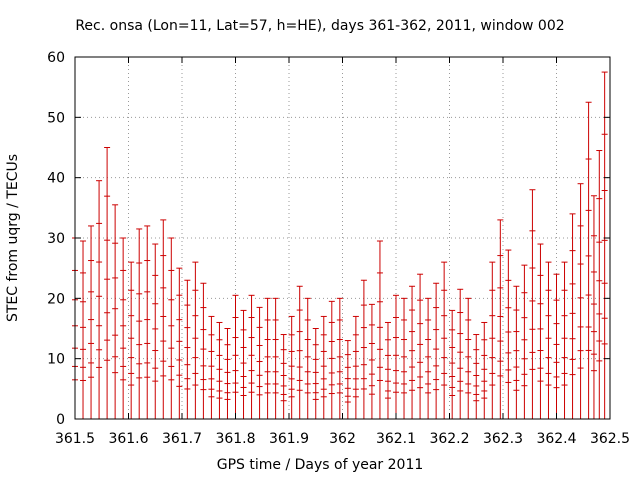  I want to click on x-tick-label: 362.5, so click(610, 439).